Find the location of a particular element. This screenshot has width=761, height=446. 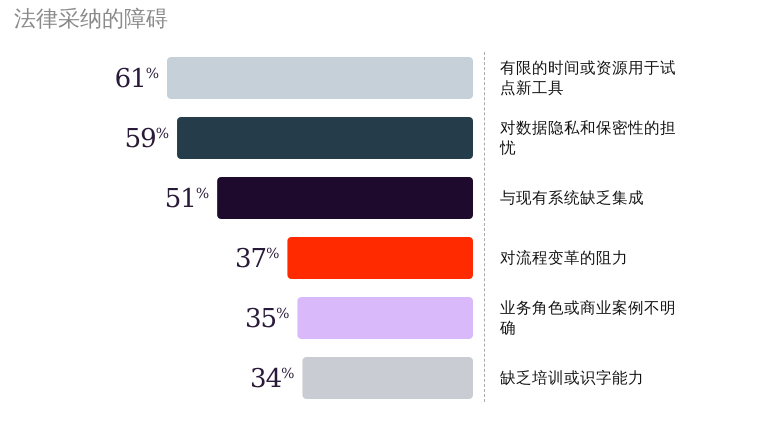

data-label: 37$^{%}$ is located at coordinates (257, 259).